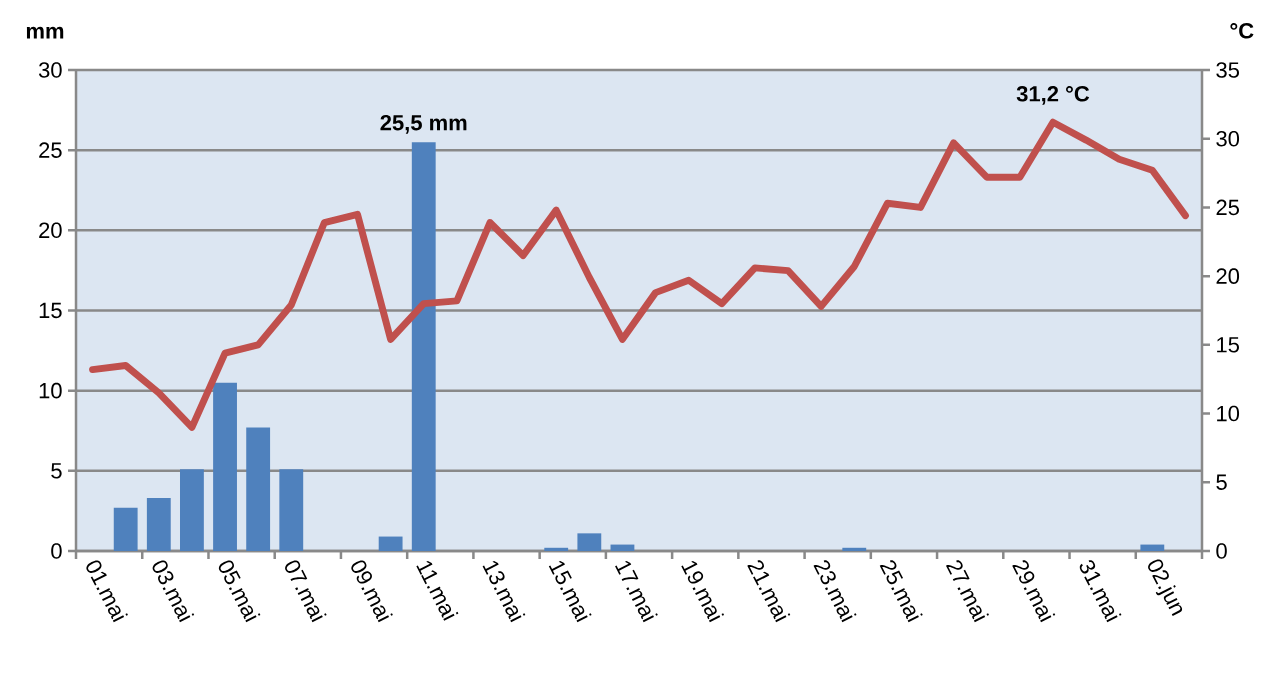 The image size is (1280, 684). Describe the element at coordinates (50, 310) in the screenshot. I see `y-tick-label: 15` at that location.